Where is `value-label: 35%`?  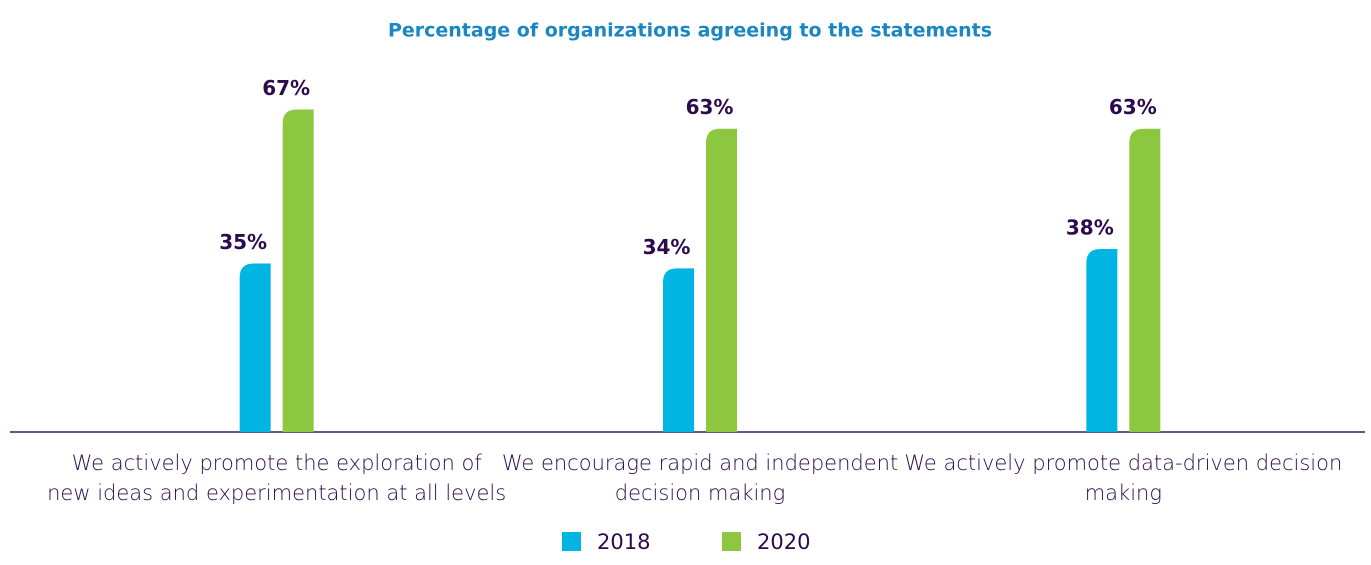
value-label: 35% is located at coordinates (243, 242).